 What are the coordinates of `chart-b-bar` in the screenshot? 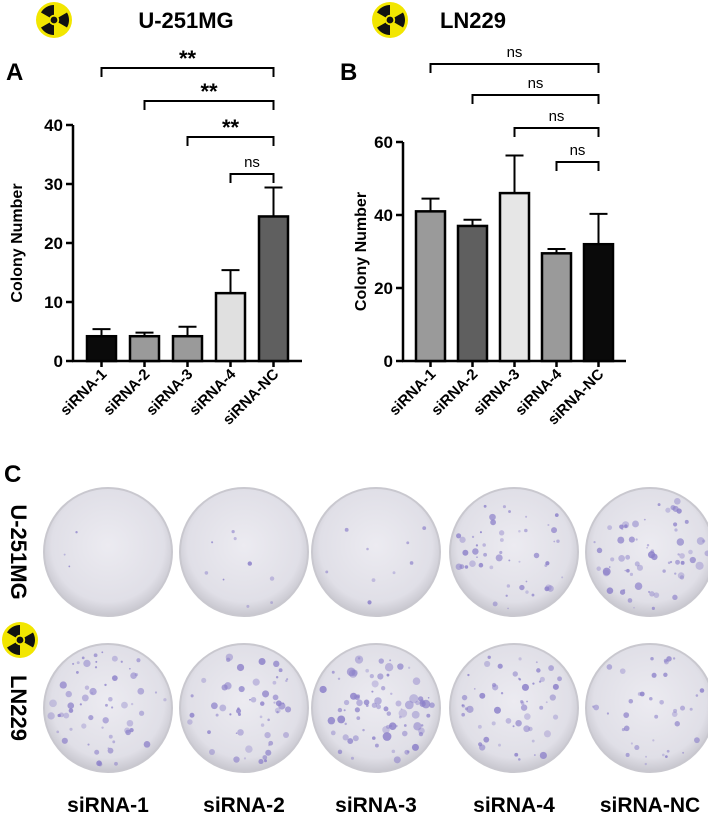 It's located at (514, 277).